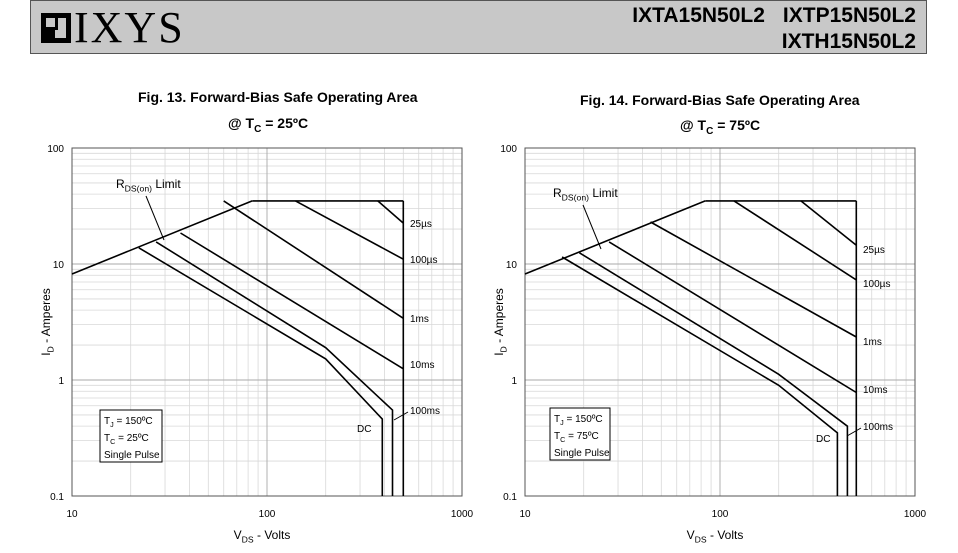  I want to click on chart-2-series-line-1ms, so click(753, 279).